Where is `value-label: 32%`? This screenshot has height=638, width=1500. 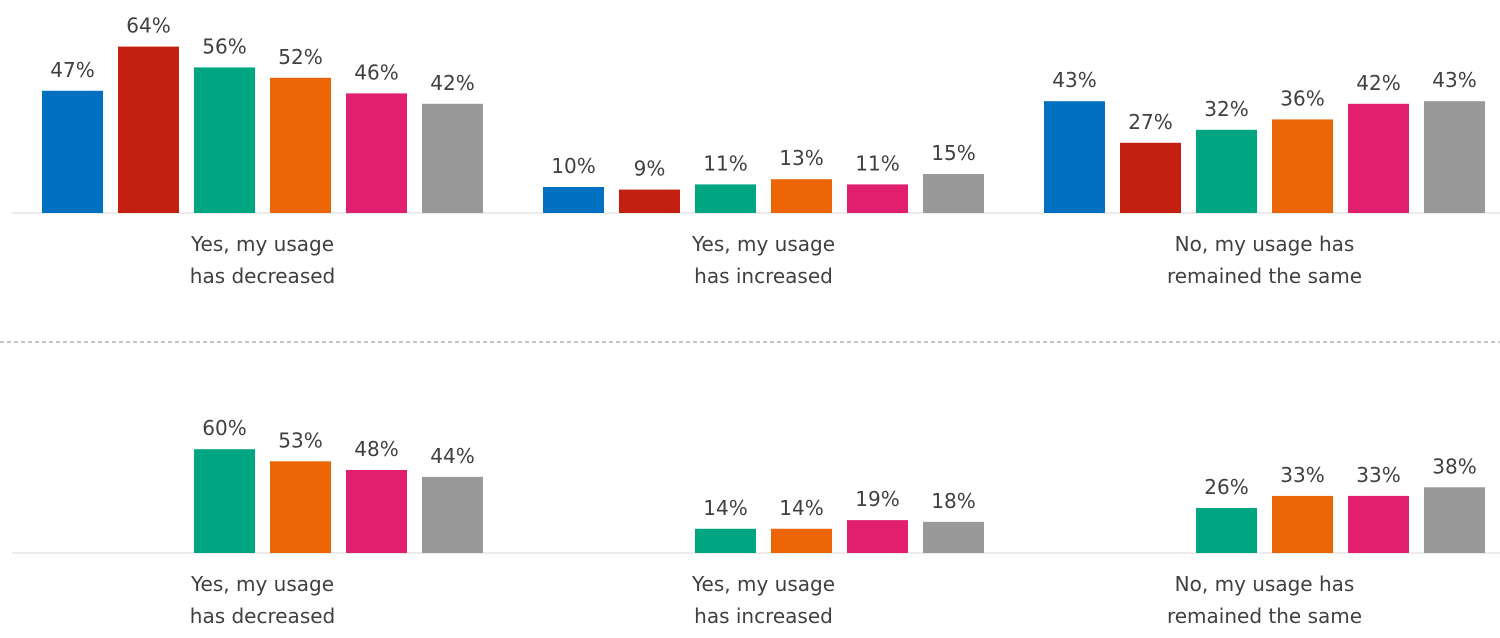
value-label: 32% is located at coordinates (1226, 109).